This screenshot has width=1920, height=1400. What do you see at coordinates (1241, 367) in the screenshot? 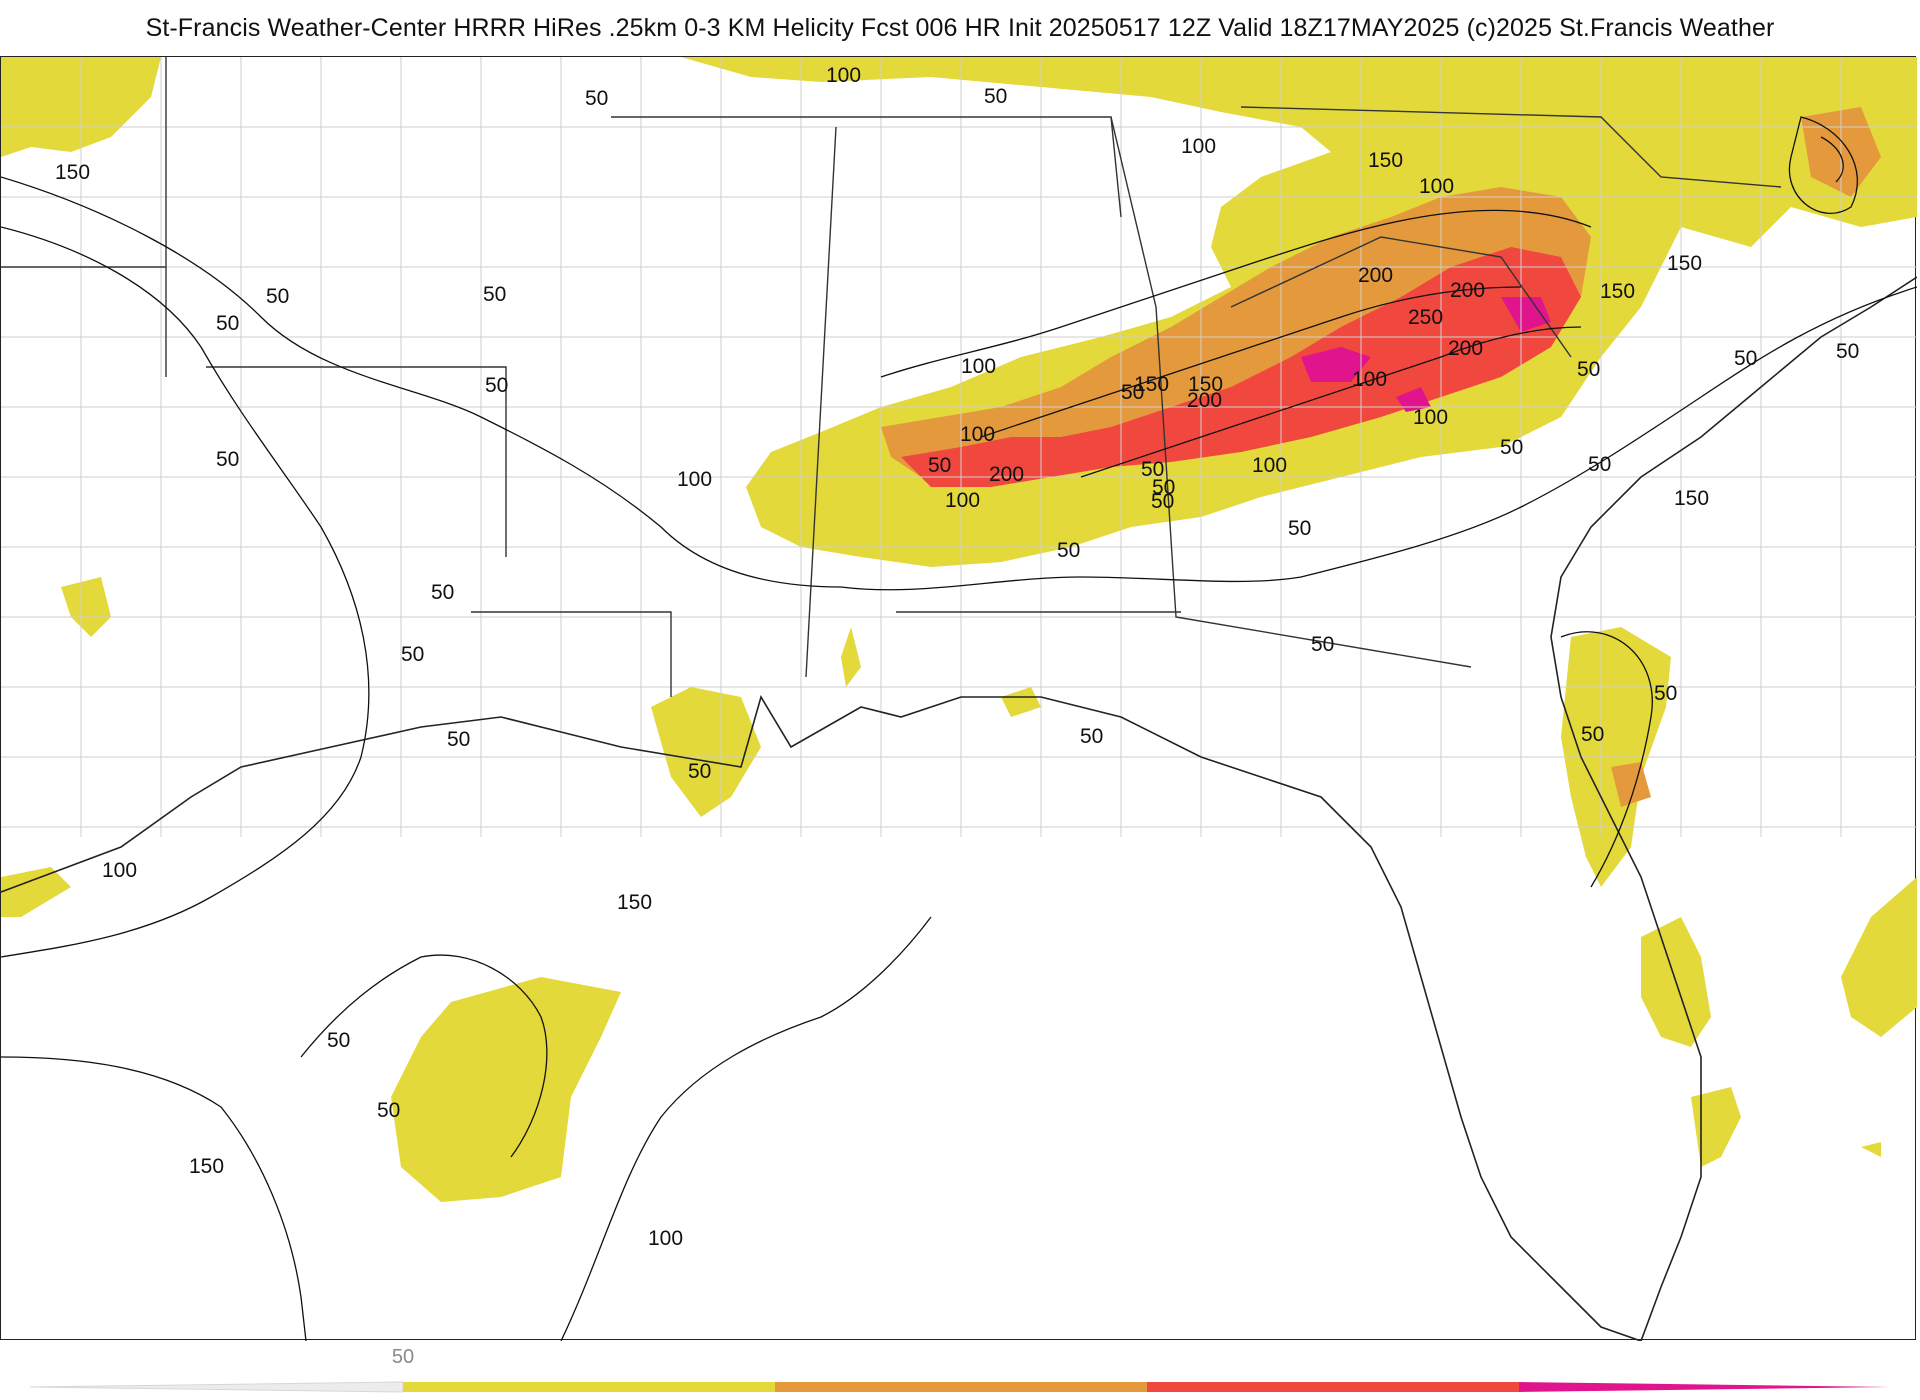
I see `helicity-fill-red` at bounding box center [1241, 367].